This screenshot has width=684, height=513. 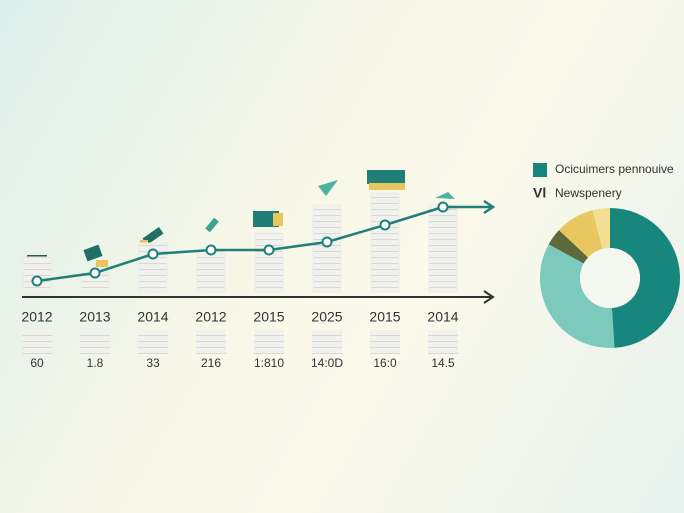 What do you see at coordinates (269, 363) in the screenshot?
I see `annotation: 1:810` at bounding box center [269, 363].